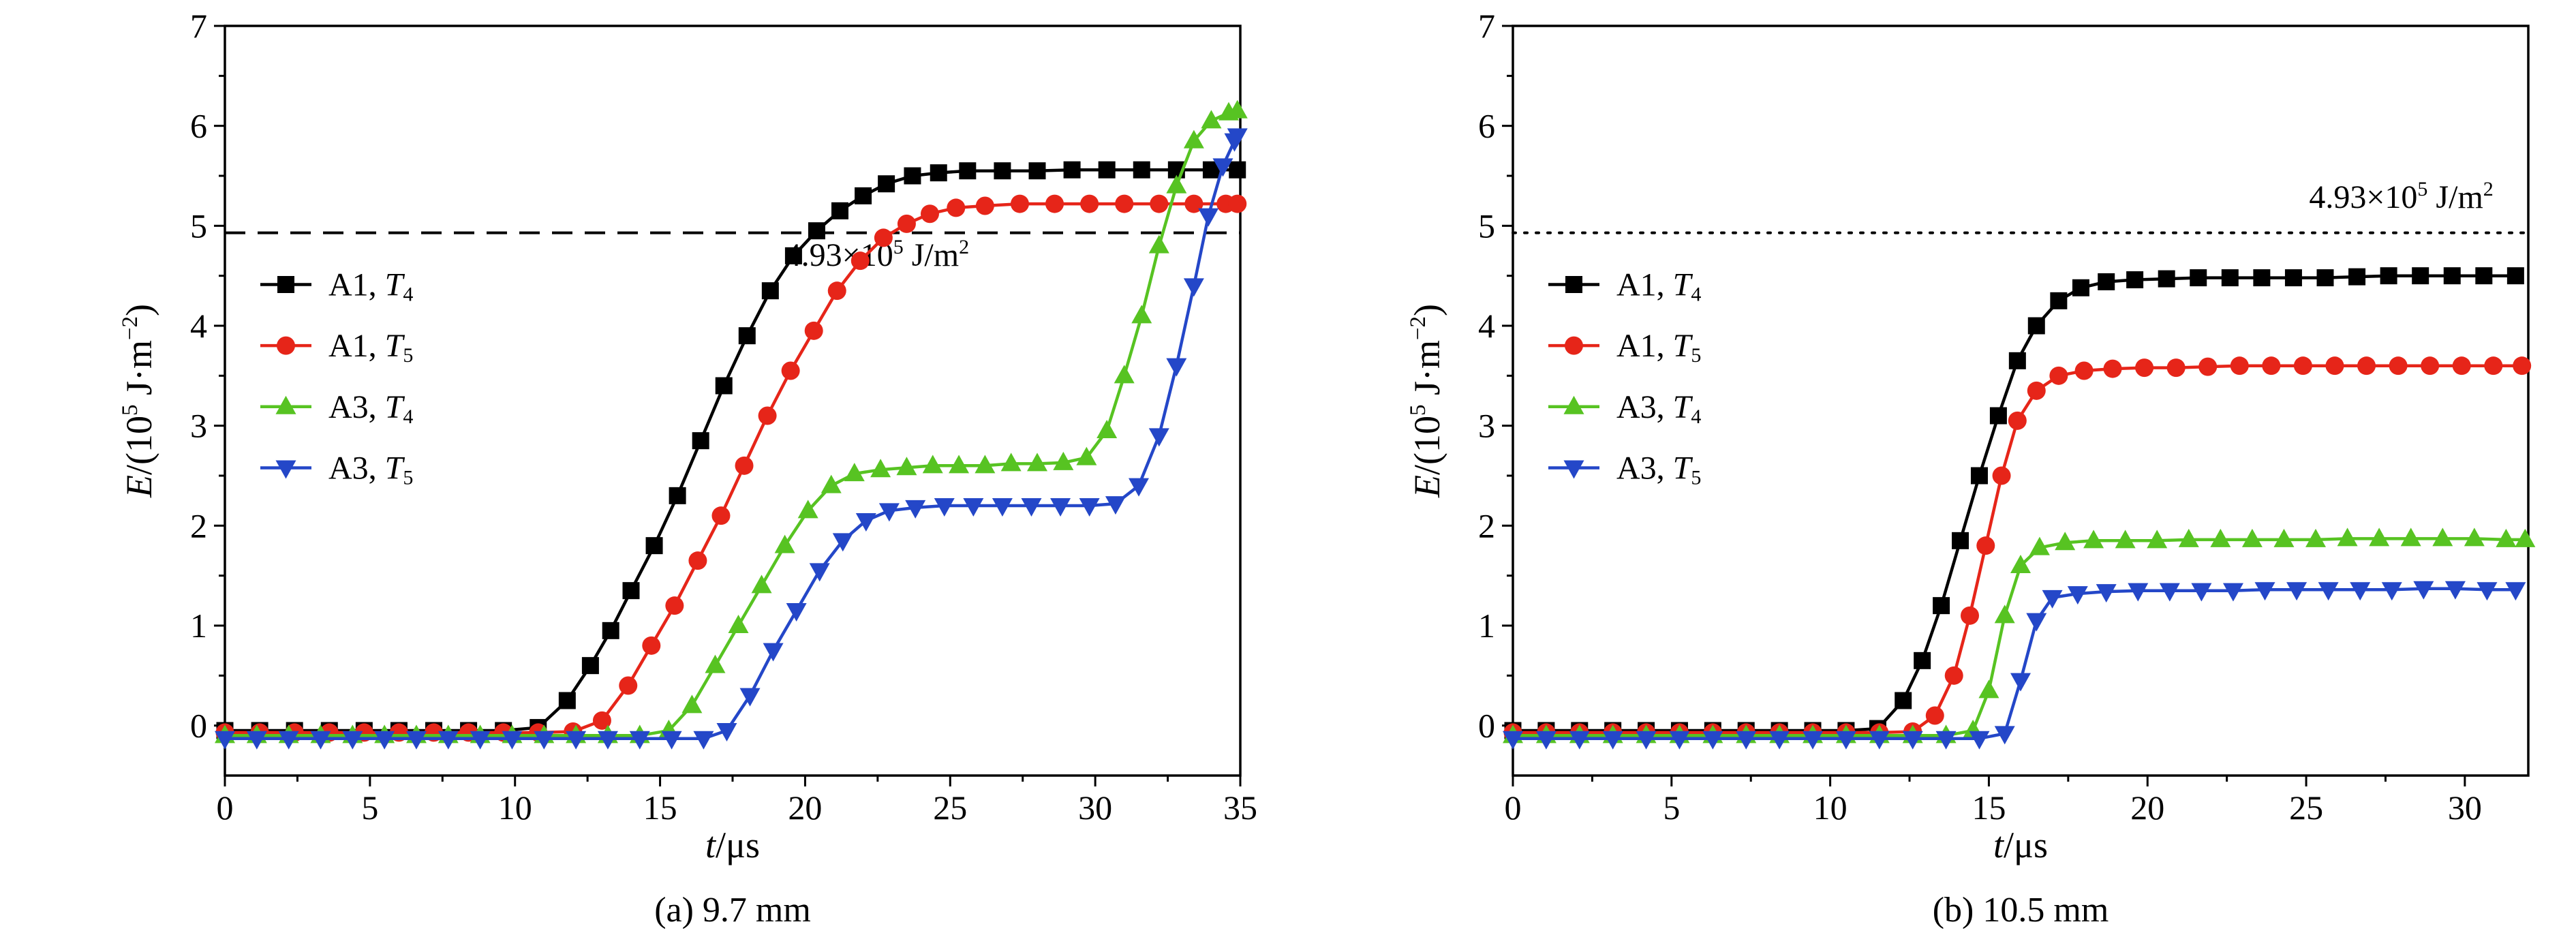 This screenshot has width=2576, height=950. I want to click on series-line-A3-T5, so click(2015, 664).